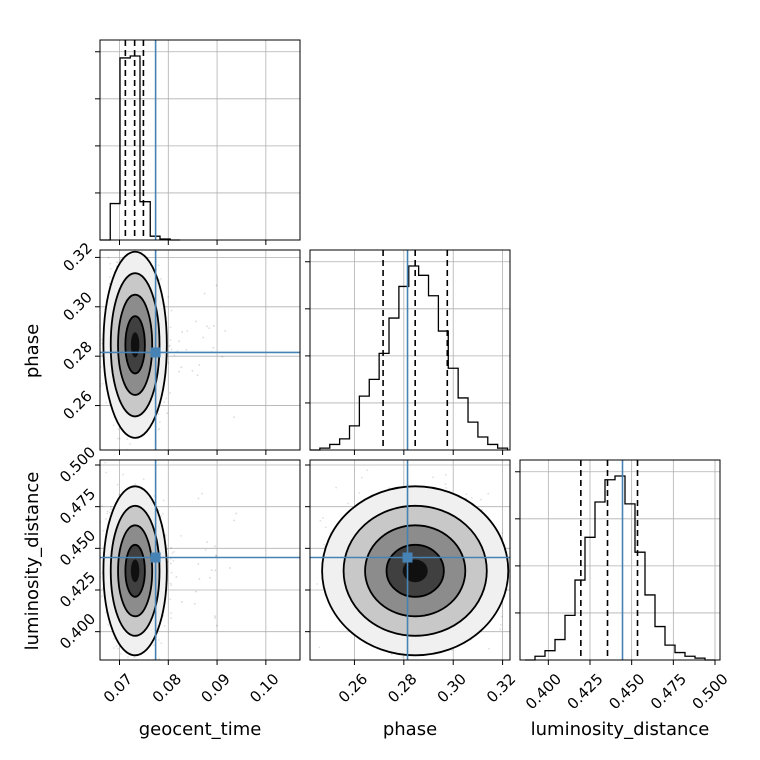  I want to click on y-tick-label: 0.475, so click(77, 506).